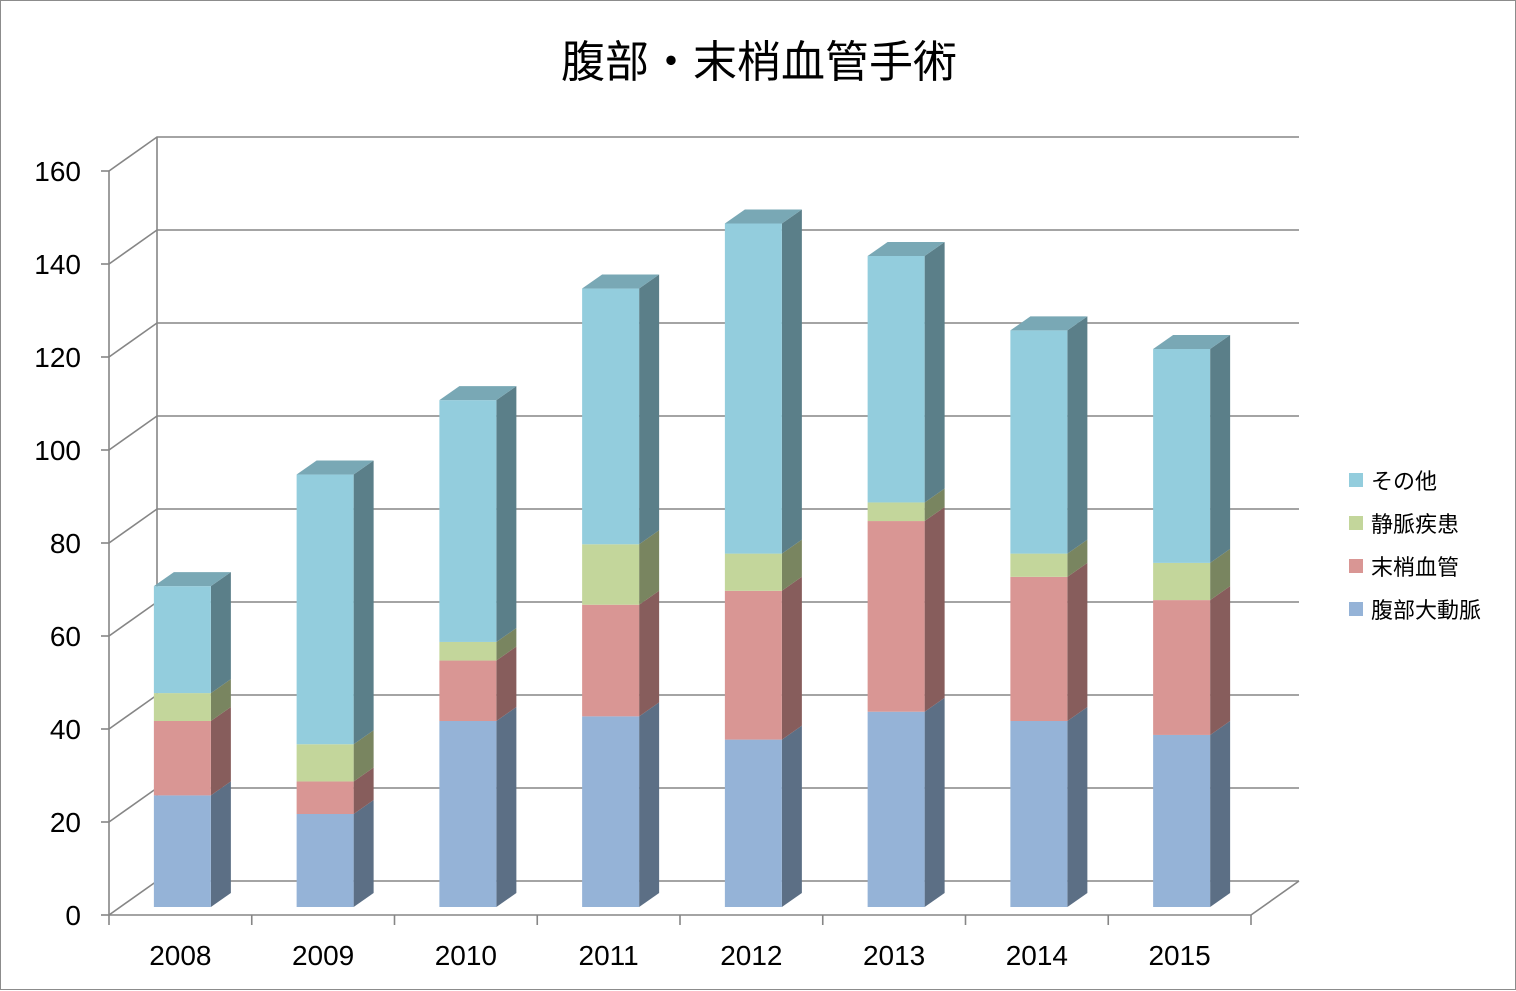  What do you see at coordinates (73, 915) in the screenshot?
I see `y-tick-label: 0` at bounding box center [73, 915].